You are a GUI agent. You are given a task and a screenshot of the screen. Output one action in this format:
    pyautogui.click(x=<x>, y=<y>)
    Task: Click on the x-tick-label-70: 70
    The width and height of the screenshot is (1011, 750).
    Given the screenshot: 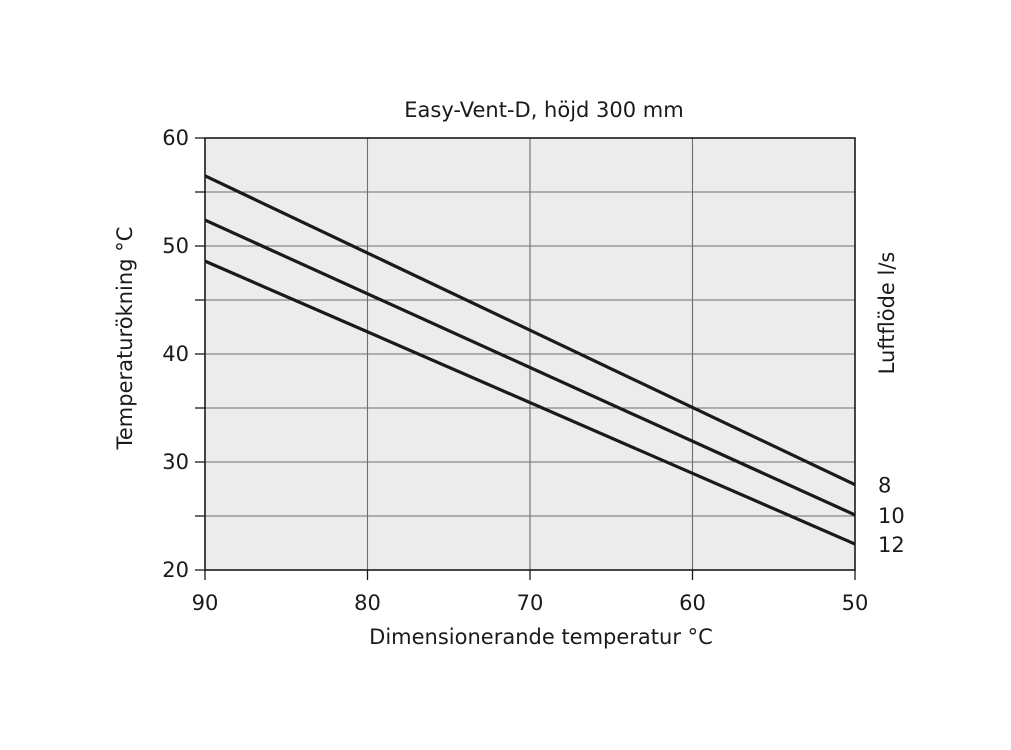 What is the action you would take?
    pyautogui.click(x=530, y=603)
    